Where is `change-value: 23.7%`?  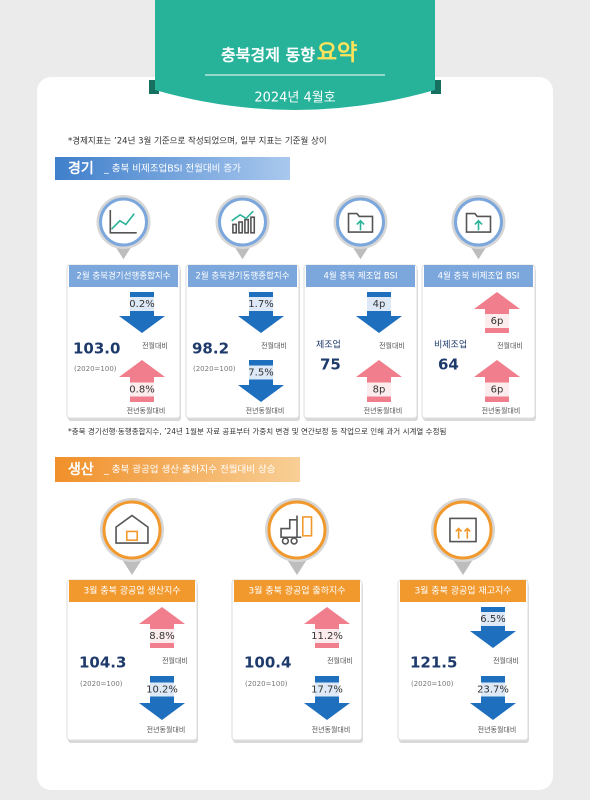
change-value: 23.7% is located at coordinates (493, 690).